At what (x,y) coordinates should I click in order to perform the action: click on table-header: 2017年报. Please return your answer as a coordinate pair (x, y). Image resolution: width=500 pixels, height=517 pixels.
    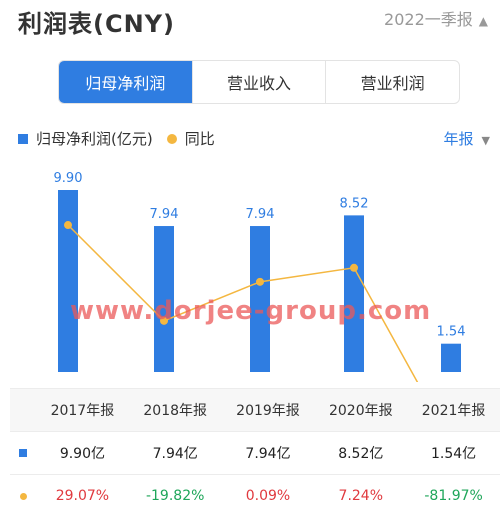
    Looking at the image, I should click on (82, 410).